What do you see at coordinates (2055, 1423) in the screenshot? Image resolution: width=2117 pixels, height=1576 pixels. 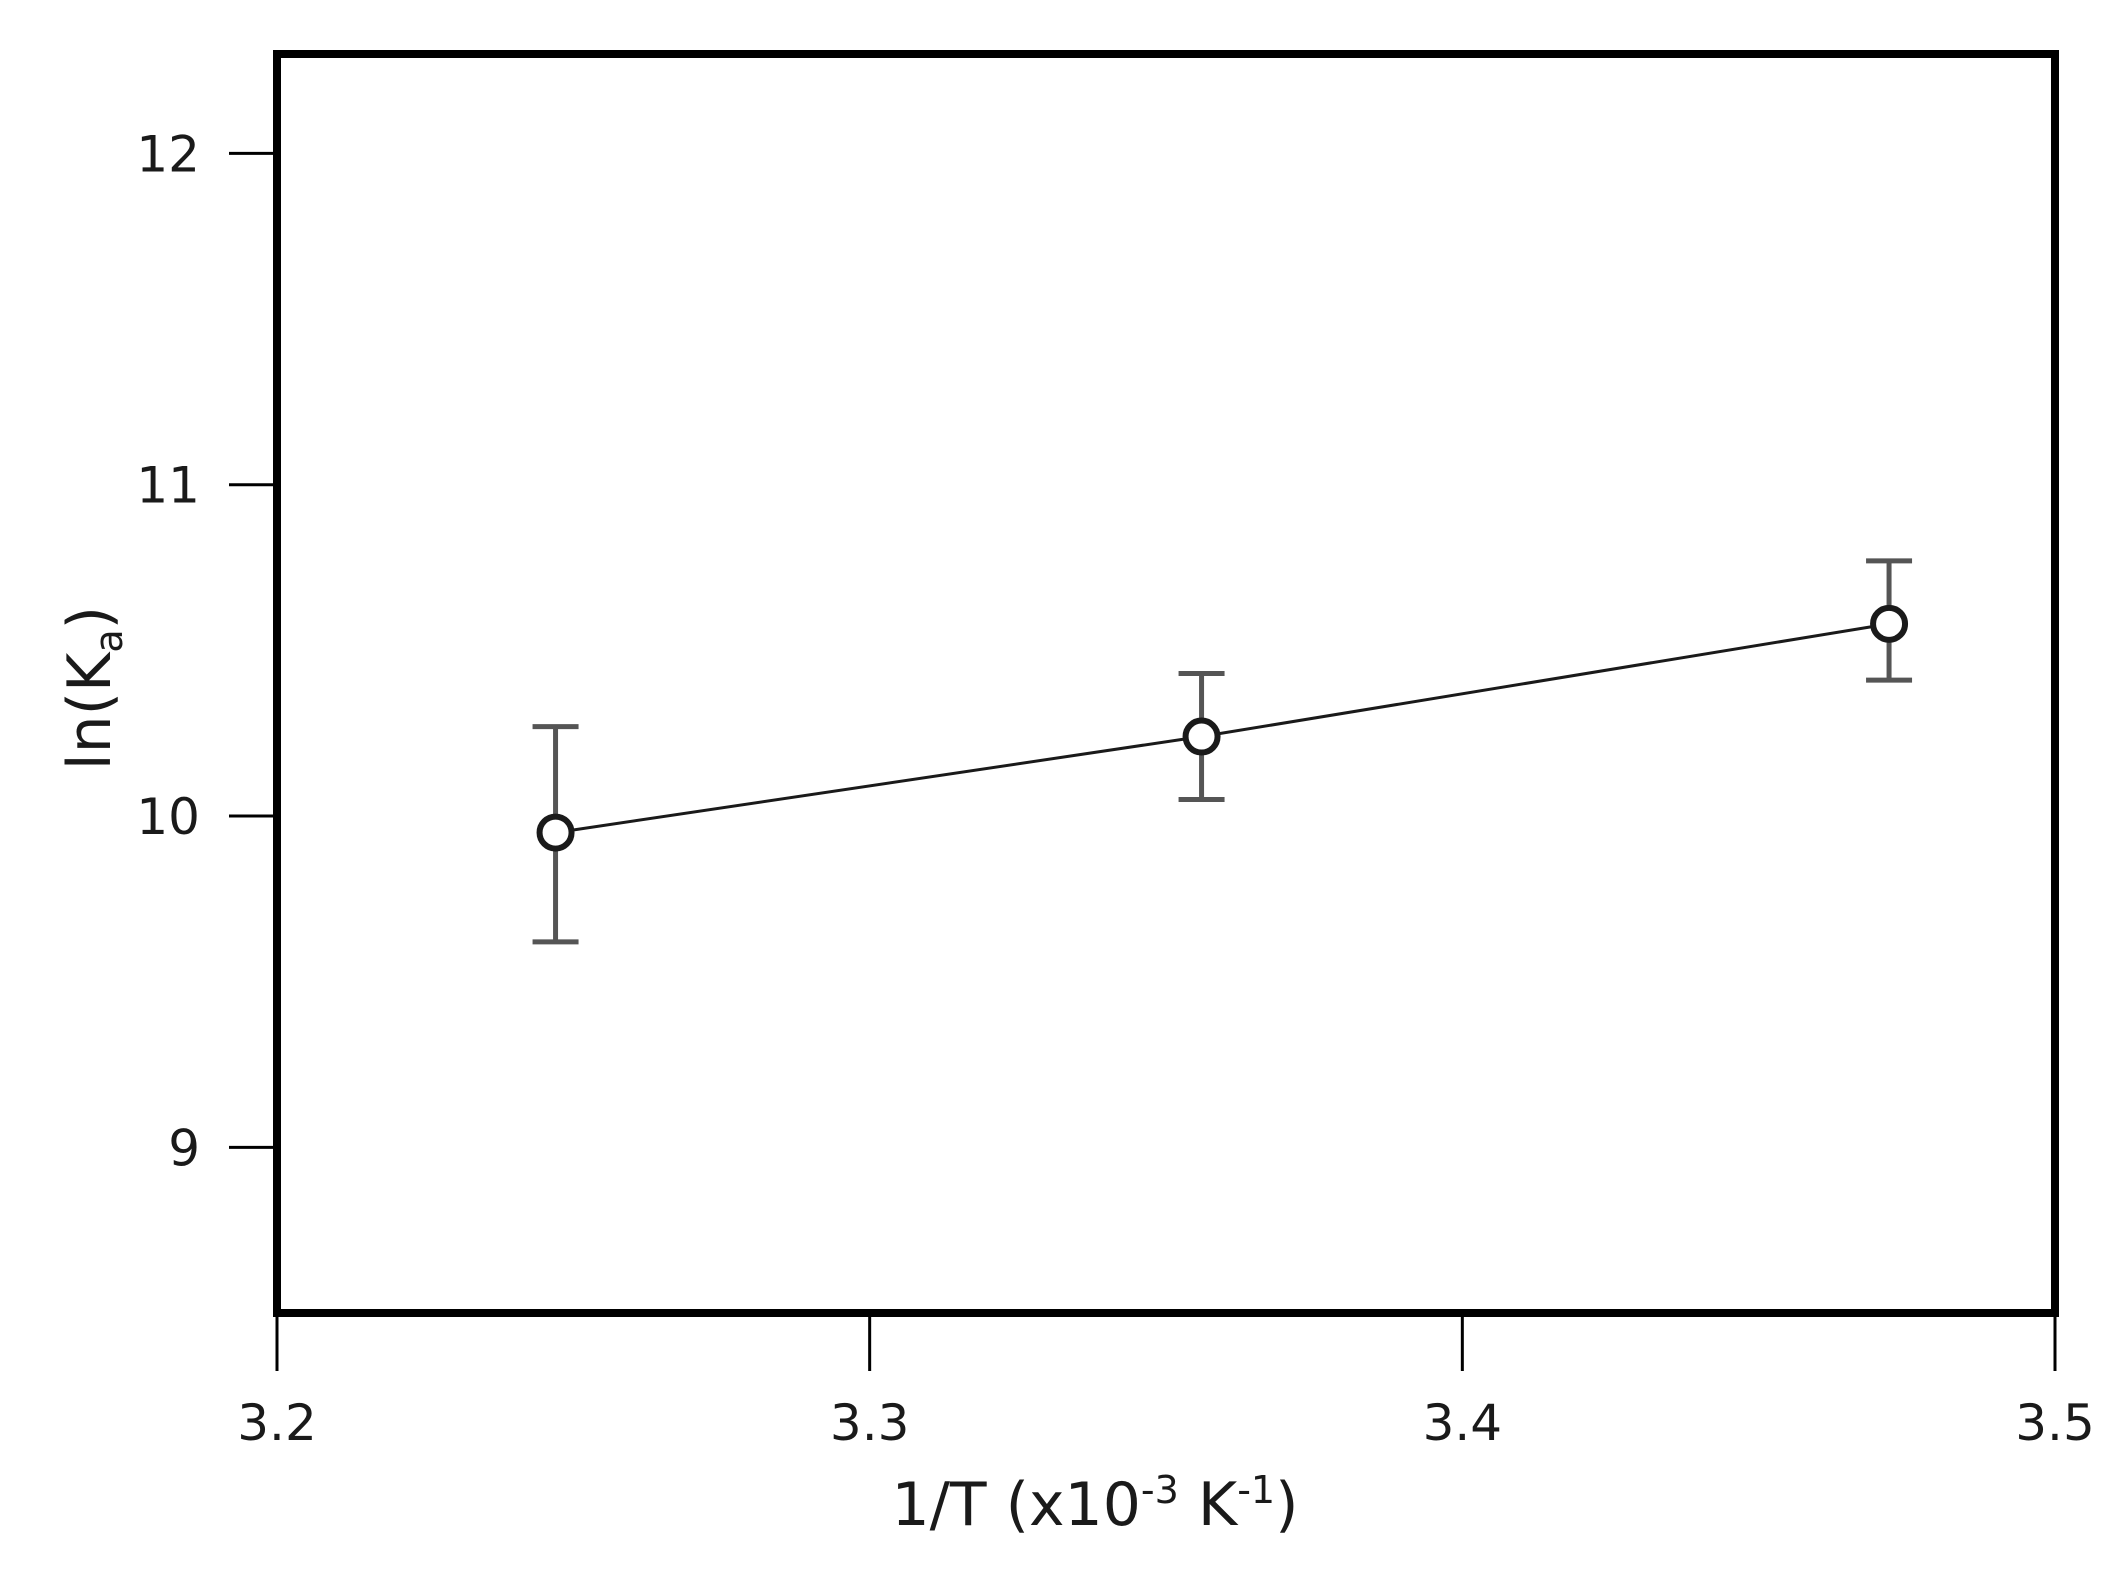 I see `x-tick-label: 3.5` at bounding box center [2055, 1423].